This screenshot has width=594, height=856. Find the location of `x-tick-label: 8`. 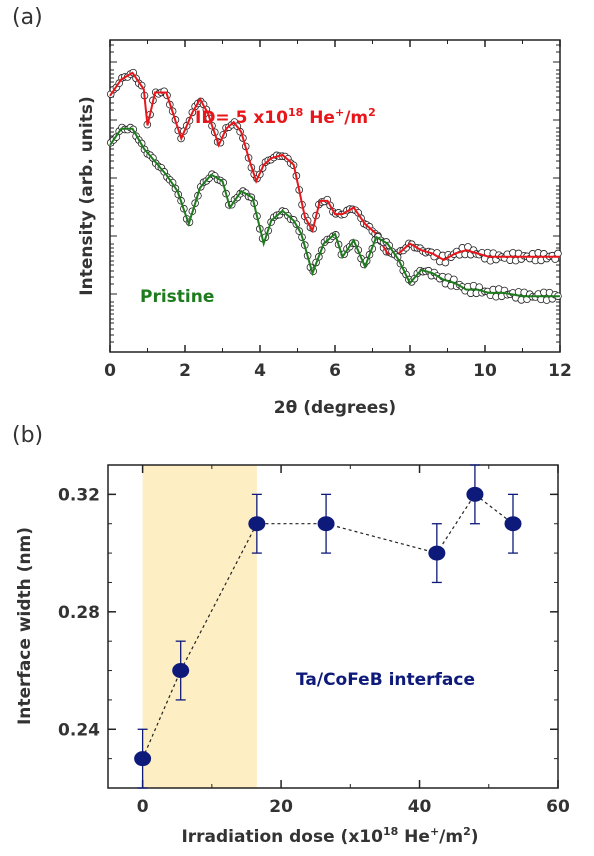

x-tick-label: 8 is located at coordinates (410, 371).